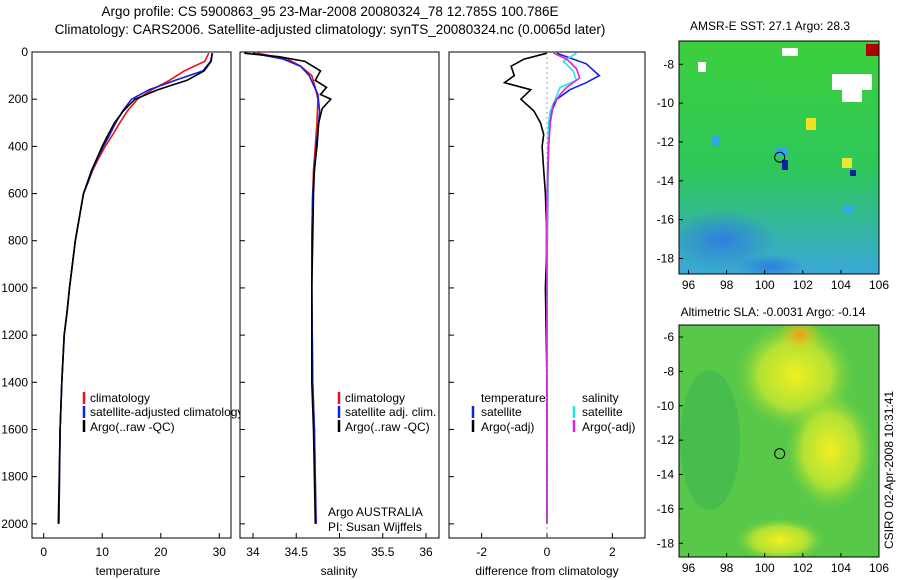  I want to click on csiro-timestamp: CSIRO 02-Apr-2008 10:31:41, so click(889, 470).